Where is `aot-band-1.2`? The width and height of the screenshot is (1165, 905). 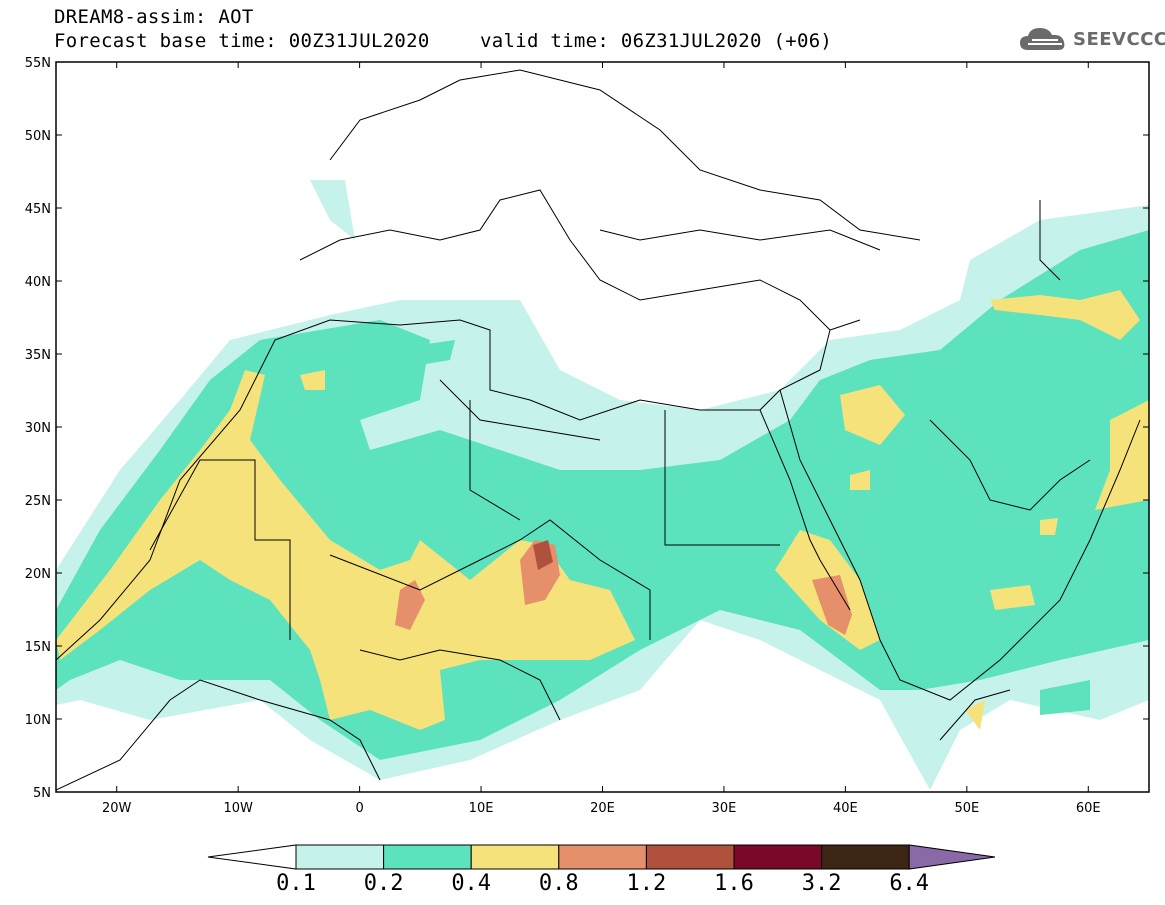 aot-band-1.2 is located at coordinates (543, 555).